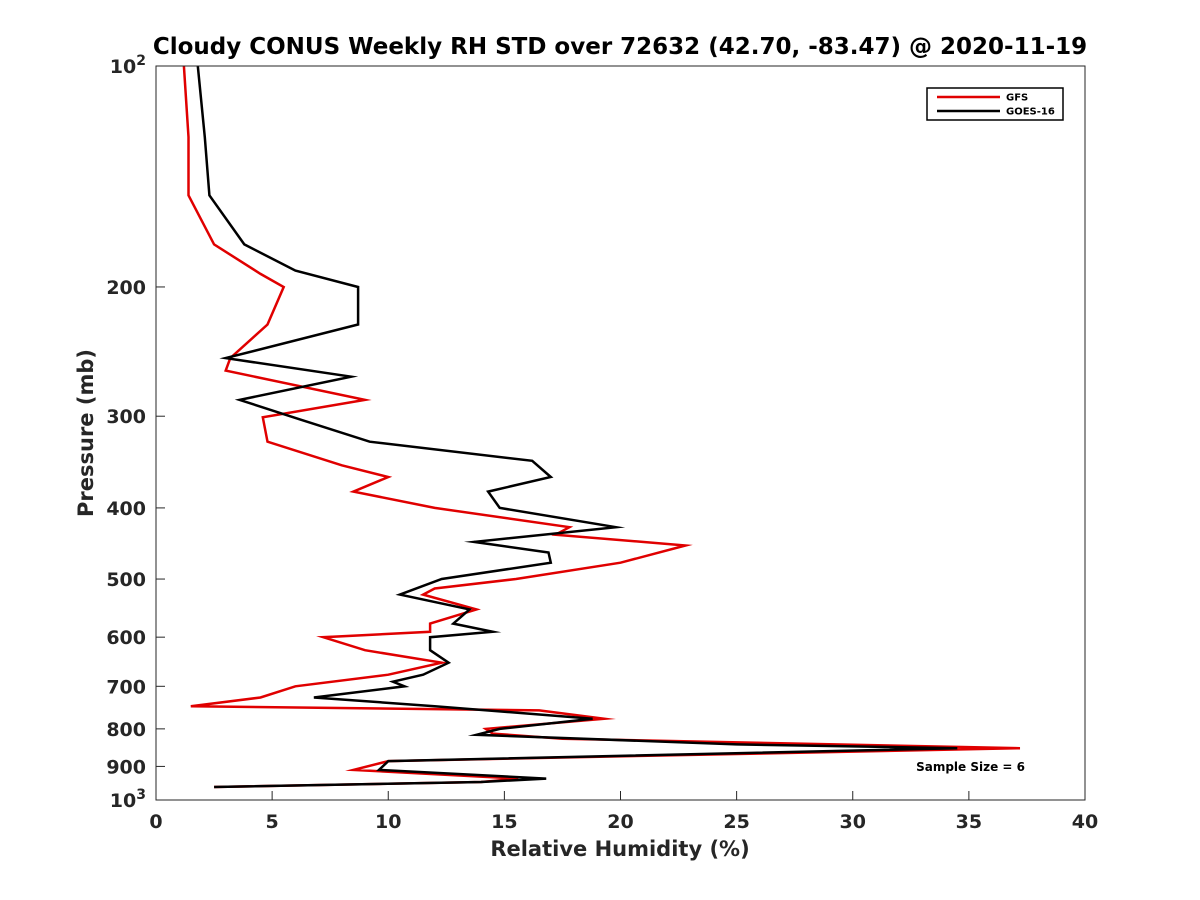  Describe the element at coordinates (620, 822) in the screenshot. I see `x-tick-label: 20` at that location.